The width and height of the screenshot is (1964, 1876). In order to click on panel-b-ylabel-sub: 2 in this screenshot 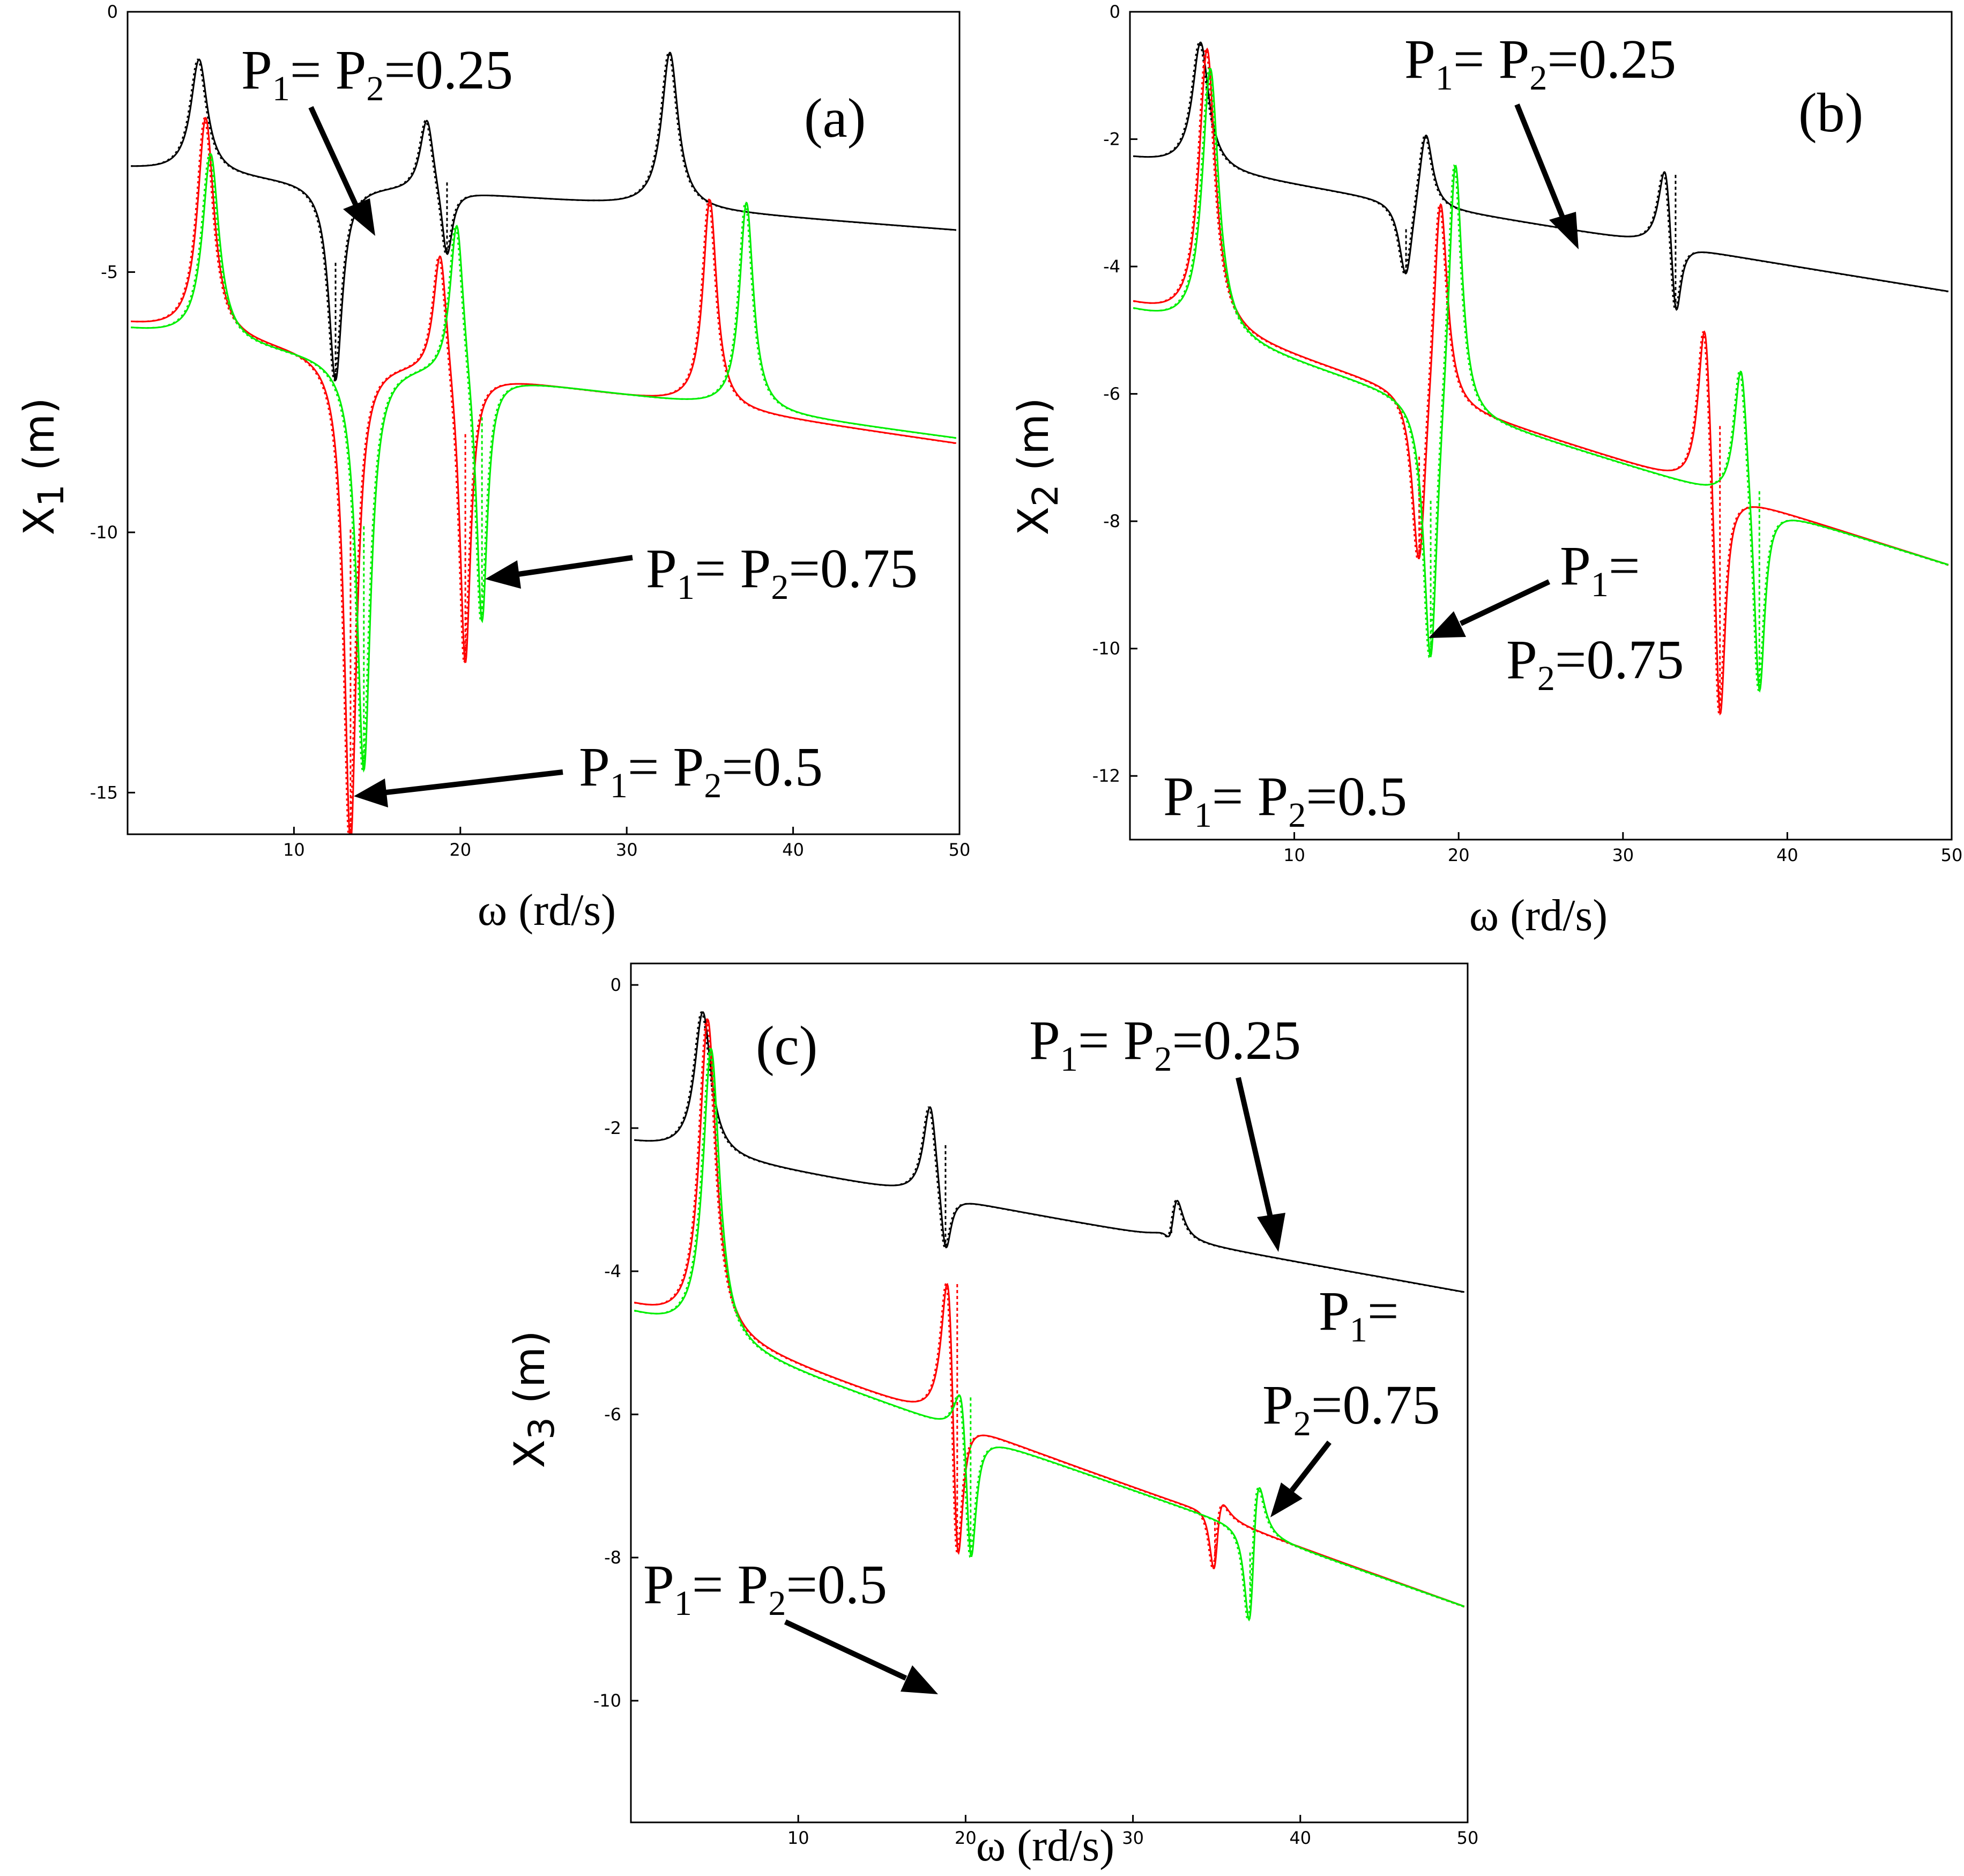, I will do `click(1045, 496)`.